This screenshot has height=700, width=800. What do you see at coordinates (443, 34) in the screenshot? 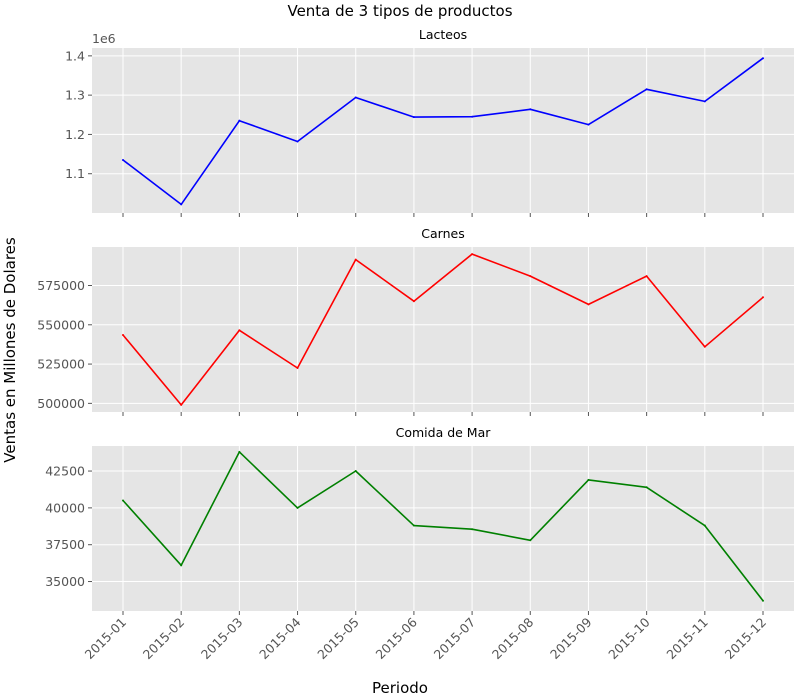
I see `subplot-1-title: Lacteos` at bounding box center [443, 34].